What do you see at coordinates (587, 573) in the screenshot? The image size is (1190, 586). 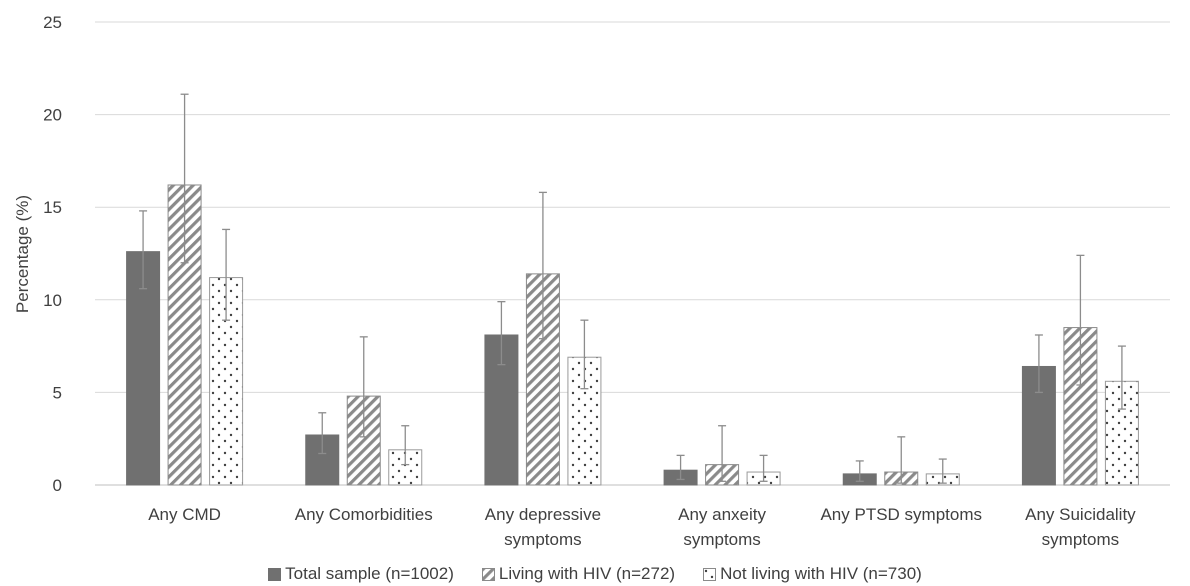 I see `legend-label: Living with HIV (n=272)` at bounding box center [587, 573].